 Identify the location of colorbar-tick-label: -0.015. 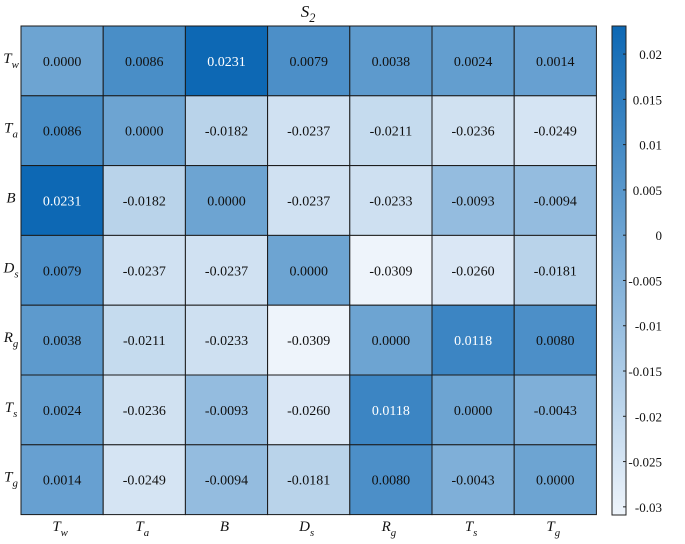
(645, 371).